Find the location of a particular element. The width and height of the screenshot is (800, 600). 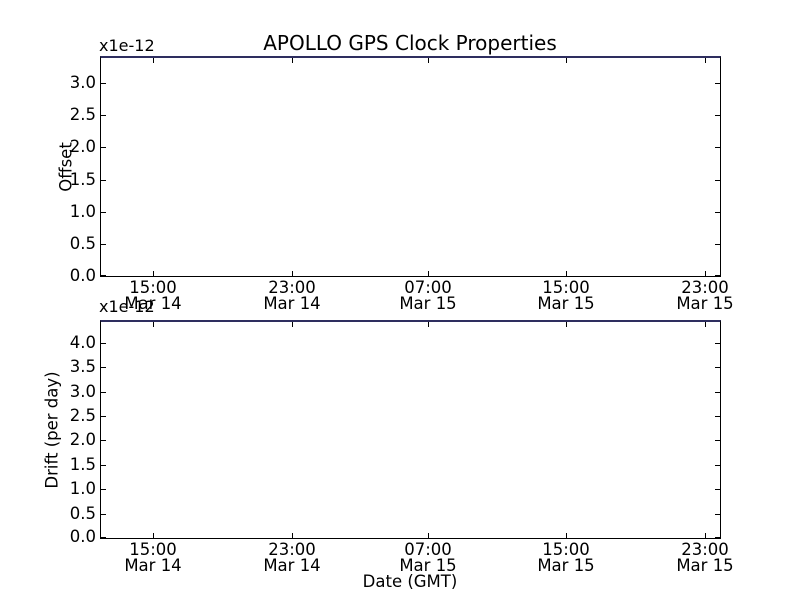

xtick-label: 23:00 Mar 14 is located at coordinates (292, 295).